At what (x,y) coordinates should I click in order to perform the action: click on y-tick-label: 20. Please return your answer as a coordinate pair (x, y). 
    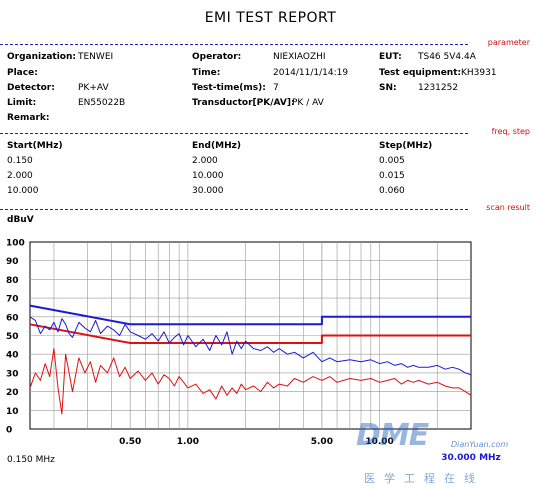
    Looking at the image, I should click on (12, 393).